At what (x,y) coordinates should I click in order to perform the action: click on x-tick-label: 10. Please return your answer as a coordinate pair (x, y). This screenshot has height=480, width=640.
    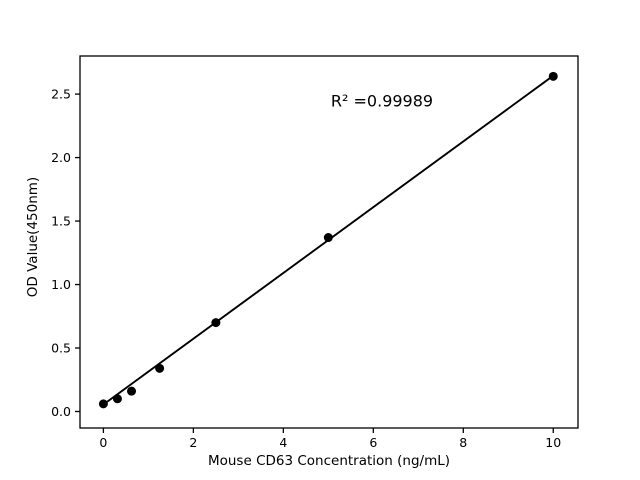
    Looking at the image, I should click on (553, 442).